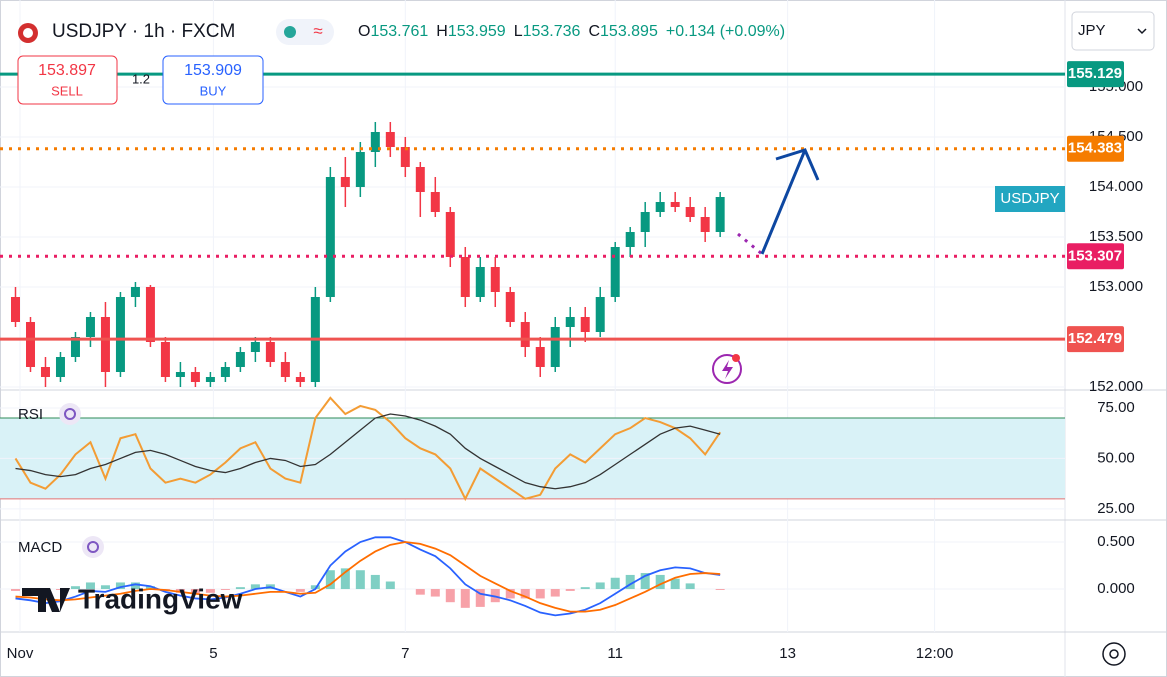 The height and width of the screenshot is (677, 1167). What do you see at coordinates (213, 80) in the screenshot?
I see `buy-button` at bounding box center [213, 80].